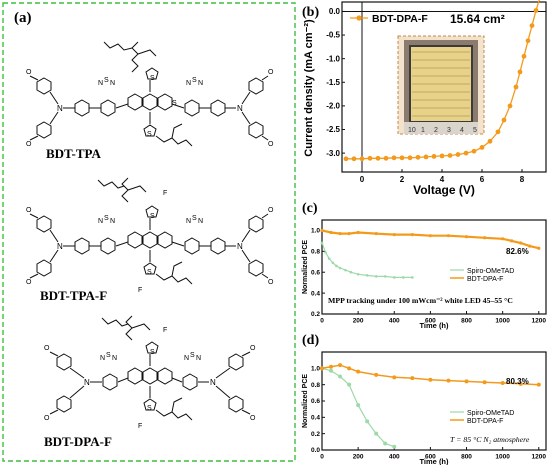 The height and width of the screenshot is (465, 550). I want to click on solar-cell-stripes, so click(441, 84).